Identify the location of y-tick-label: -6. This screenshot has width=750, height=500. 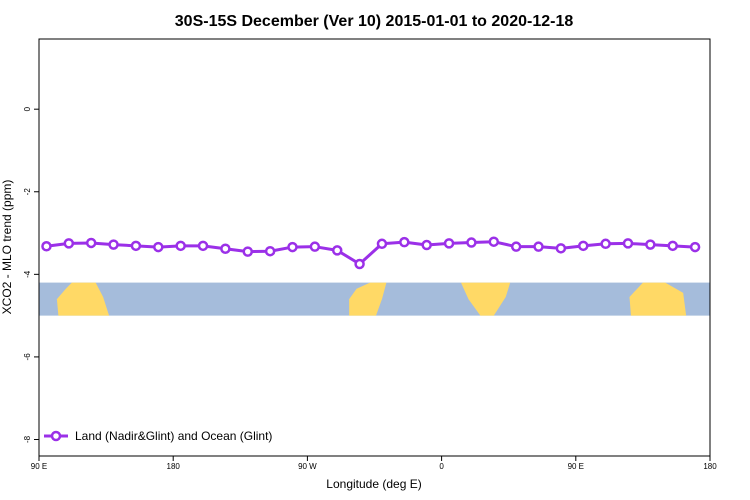
(27, 357).